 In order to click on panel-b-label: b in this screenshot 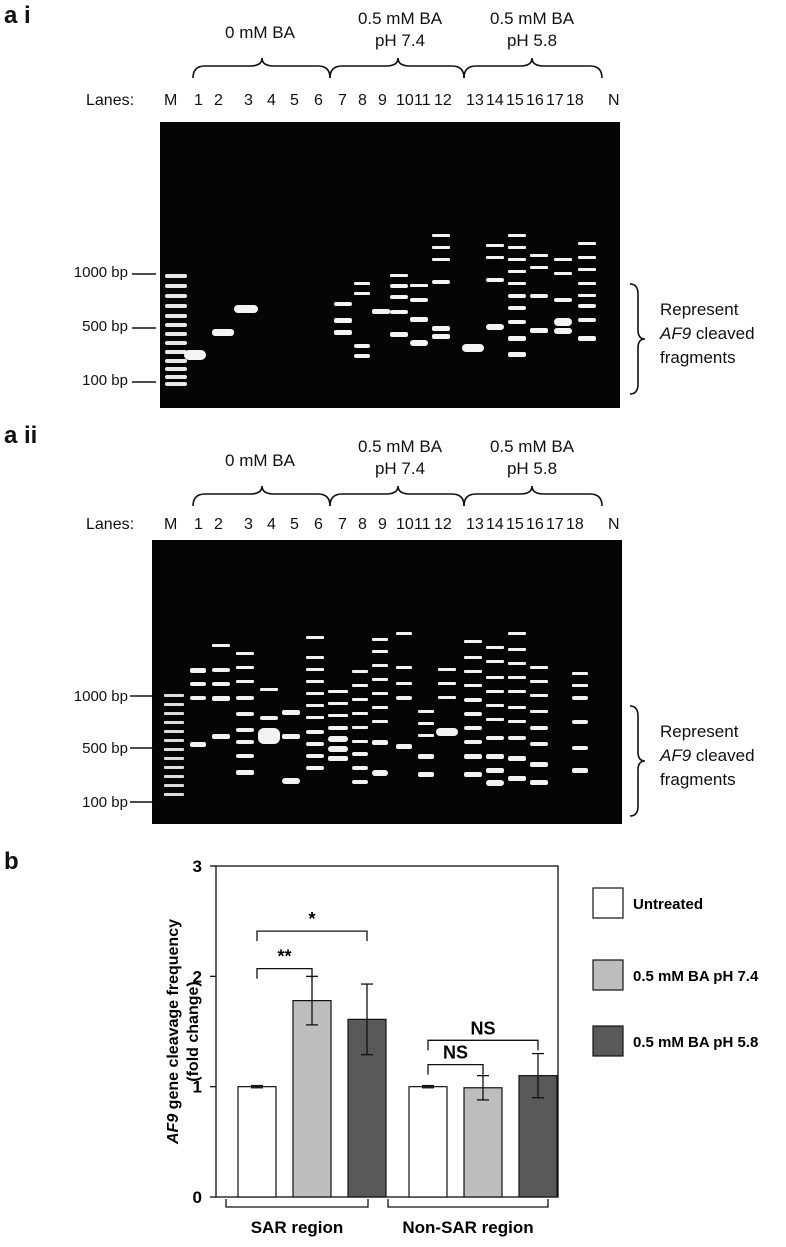, I will do `click(11, 861)`.